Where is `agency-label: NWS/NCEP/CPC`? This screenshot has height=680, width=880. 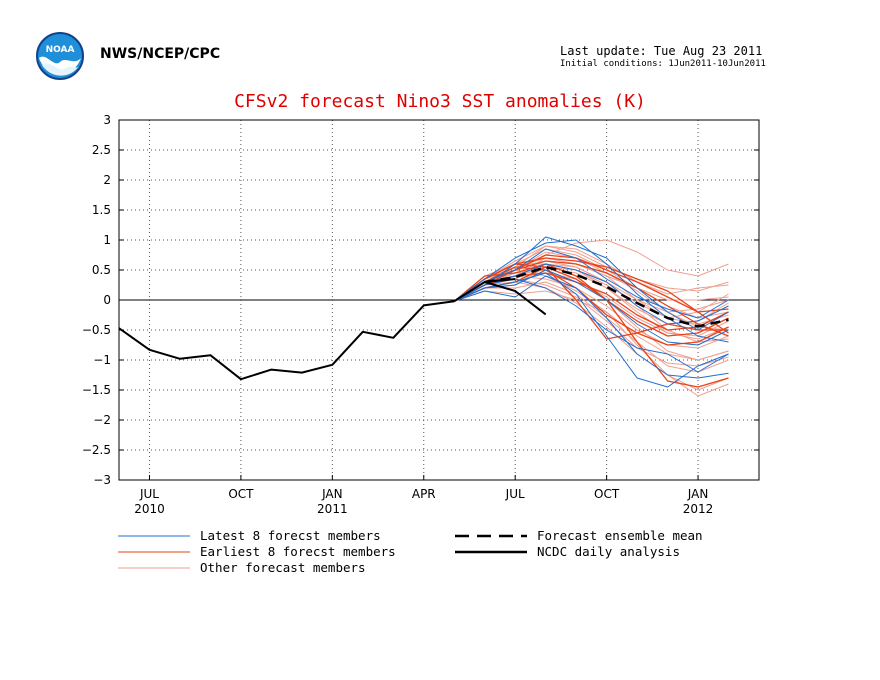 agency-label: NWS/NCEP/CPC is located at coordinates (160, 54).